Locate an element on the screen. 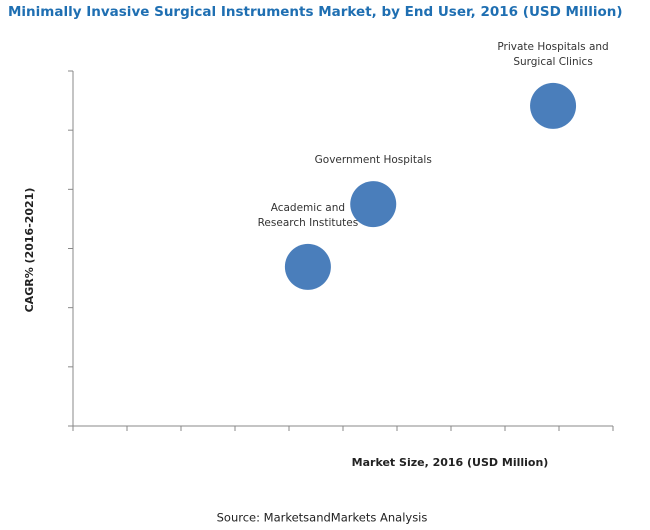 Image resolution: width=650 pixels, height=530 pixels. point-label: Government Hospitals is located at coordinates (373, 160).